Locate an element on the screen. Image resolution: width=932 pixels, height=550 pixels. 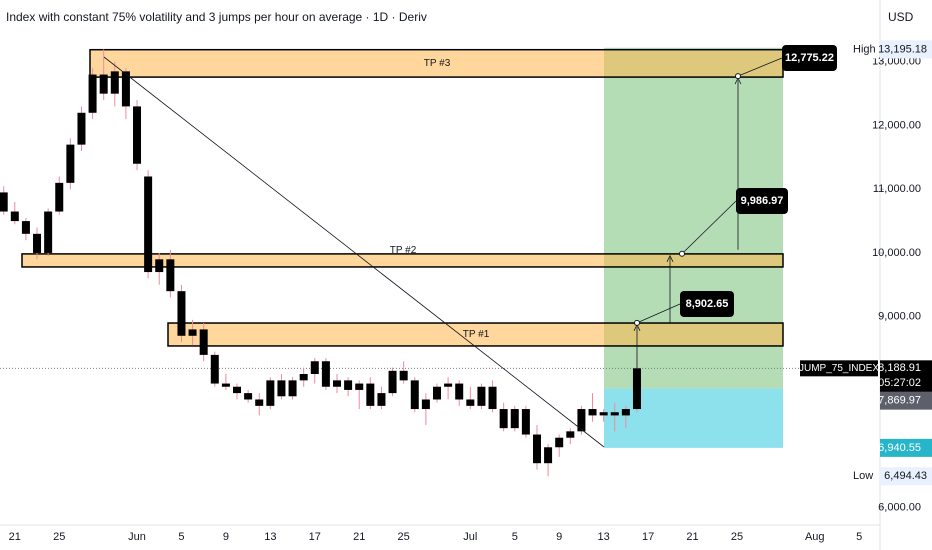
y-tick-label: 6,000.00 is located at coordinates (899, 508).